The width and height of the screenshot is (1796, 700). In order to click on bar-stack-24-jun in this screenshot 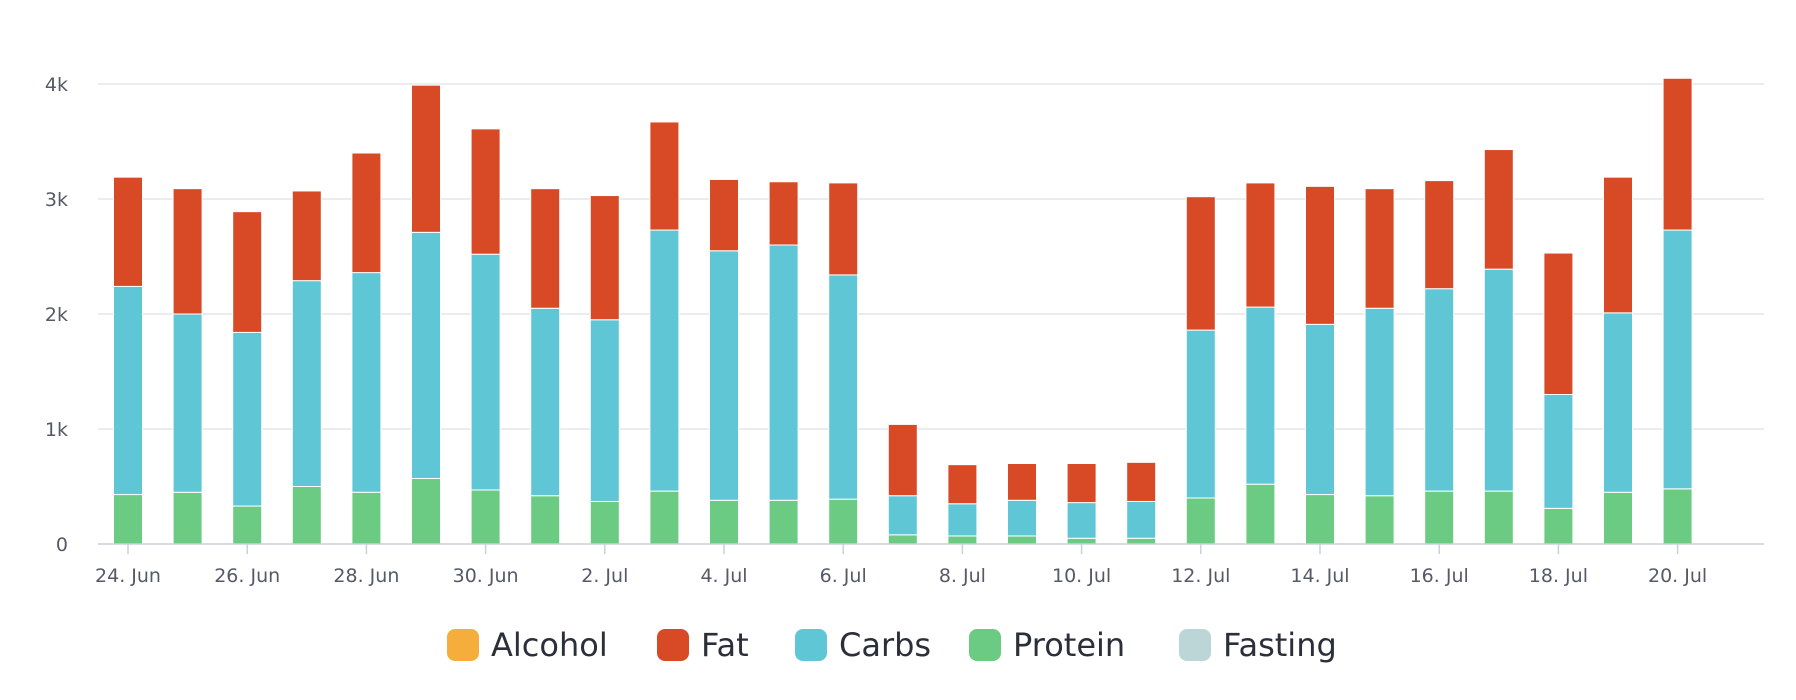, I will do `click(128, 360)`.